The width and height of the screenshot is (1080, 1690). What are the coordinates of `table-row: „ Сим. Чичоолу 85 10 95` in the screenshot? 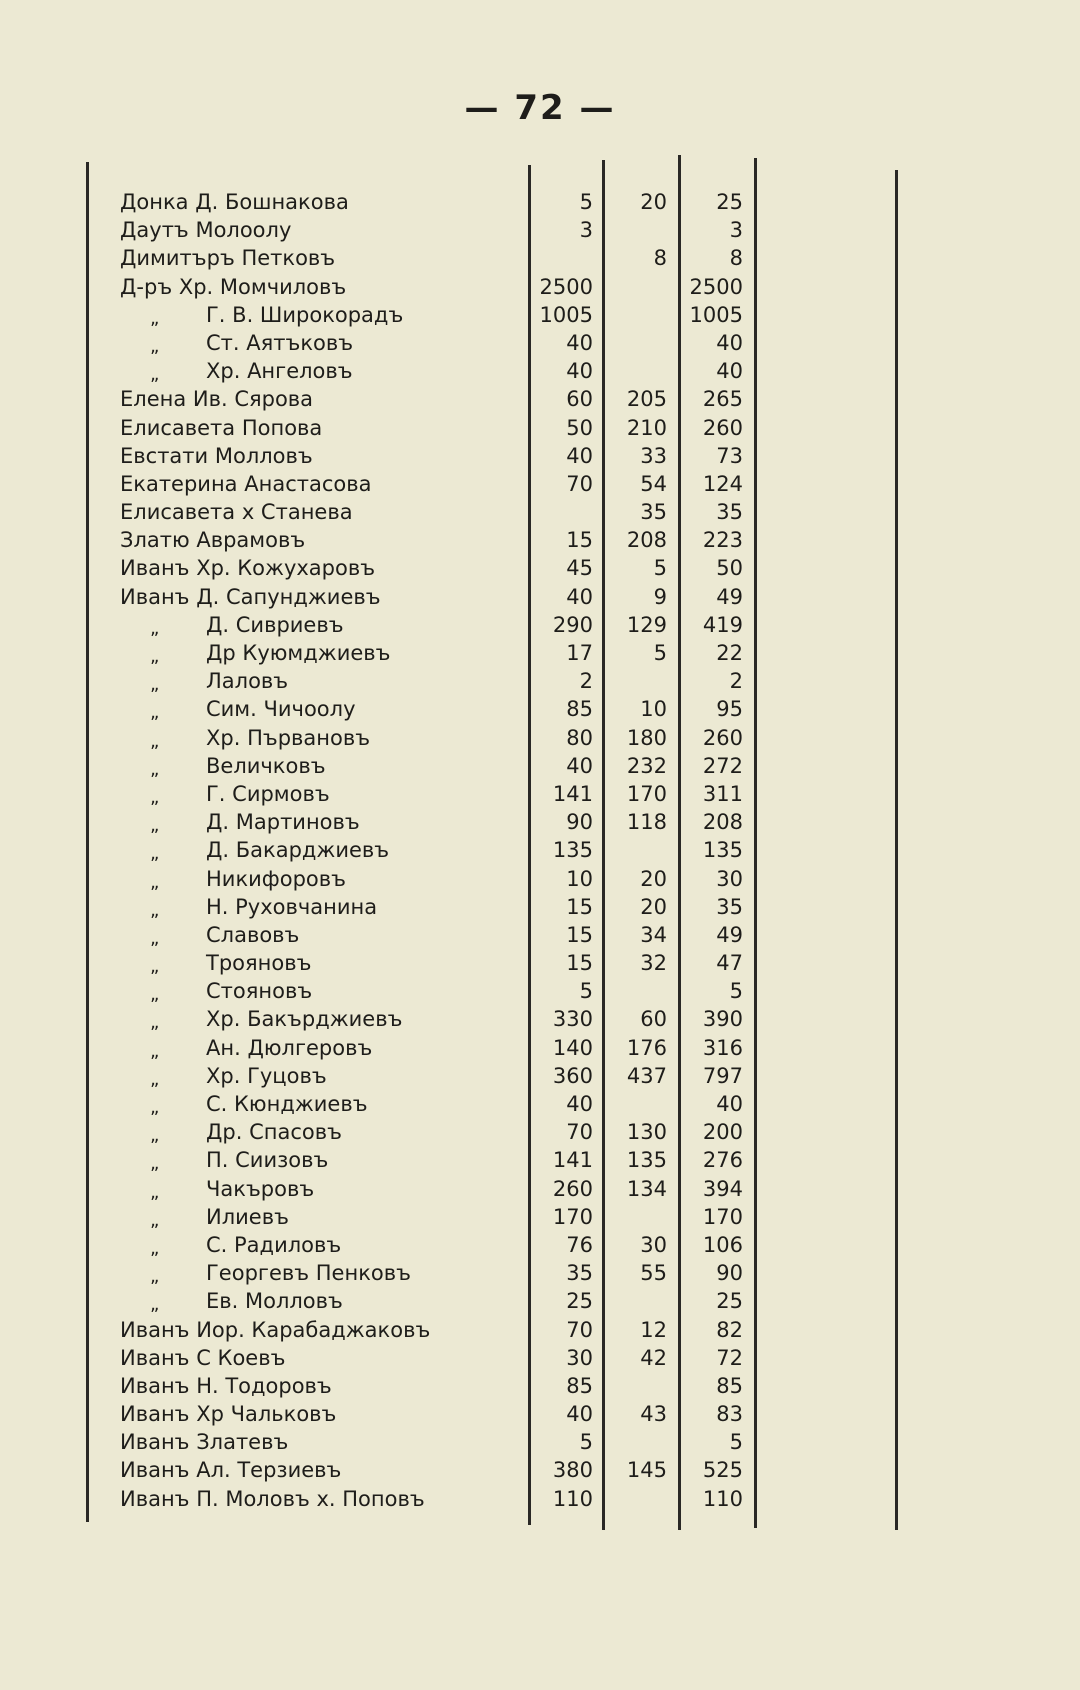 It's located at (493, 709).